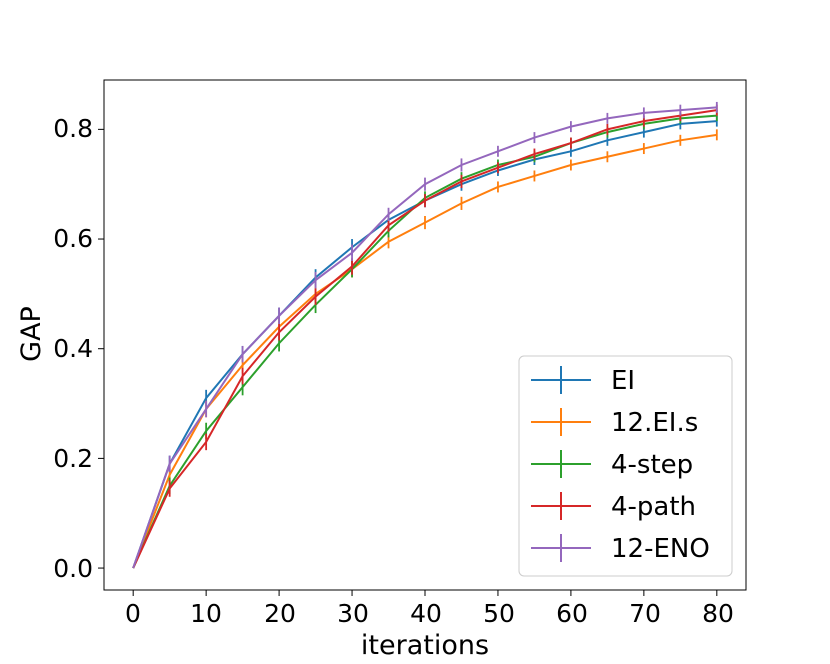  I want to click on y-tick-label: 0.4, so click(73, 348).